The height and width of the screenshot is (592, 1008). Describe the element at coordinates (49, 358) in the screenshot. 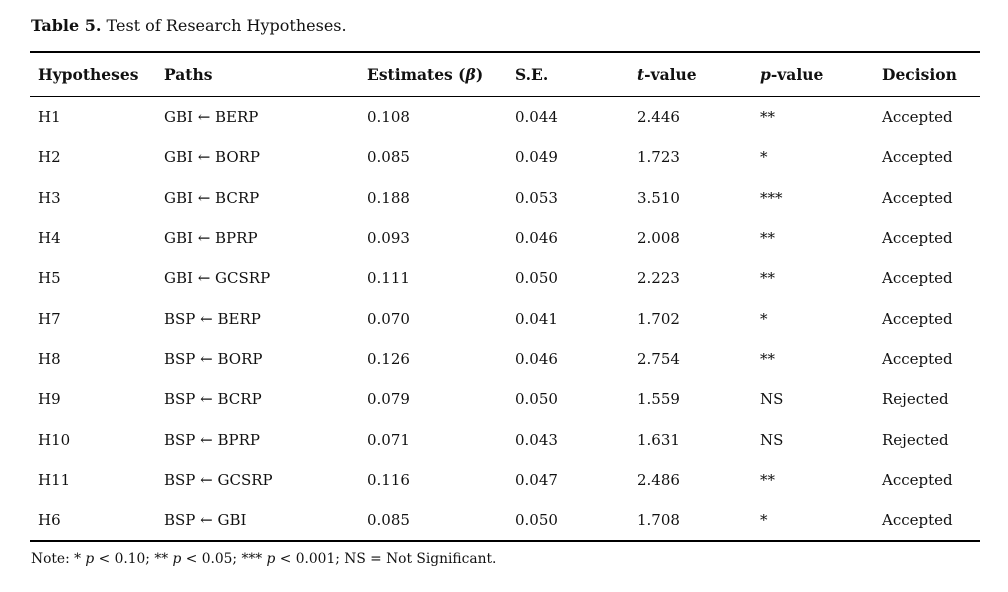

I see `cell-hypothesis: H8` at that location.